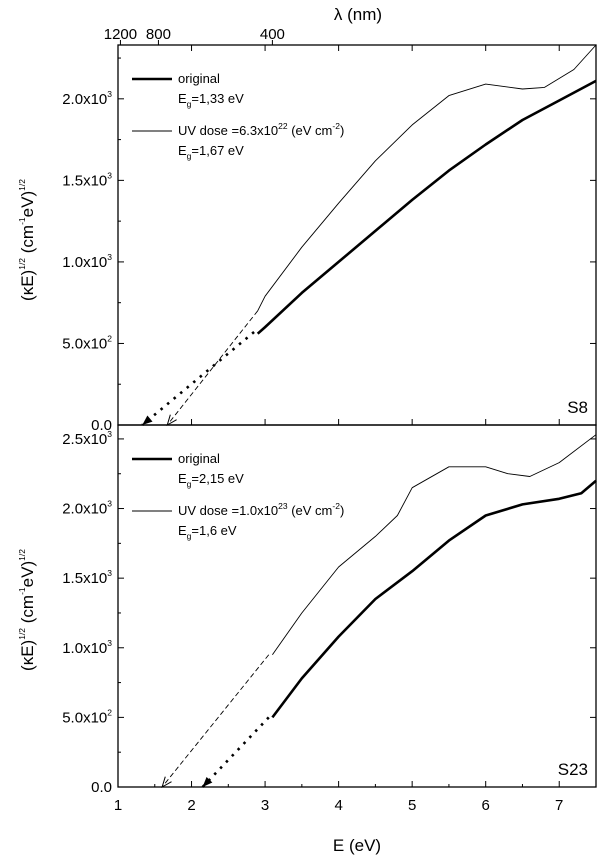  I want to click on x-tick-label: 5, so click(412, 805).